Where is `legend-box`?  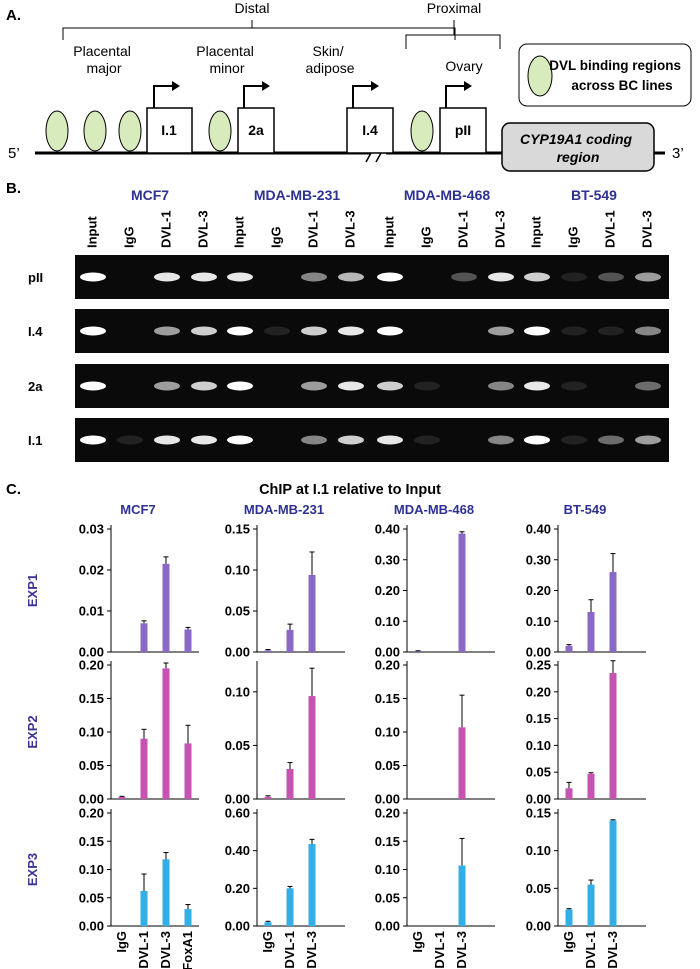
legend-box is located at coordinates (605, 75).